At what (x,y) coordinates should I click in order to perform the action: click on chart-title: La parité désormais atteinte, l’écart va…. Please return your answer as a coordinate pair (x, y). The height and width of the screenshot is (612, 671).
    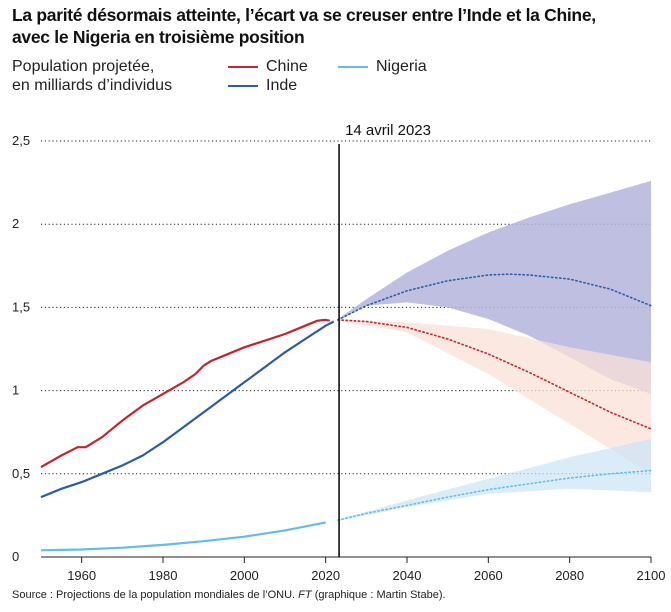
    Looking at the image, I should click on (337, 26).